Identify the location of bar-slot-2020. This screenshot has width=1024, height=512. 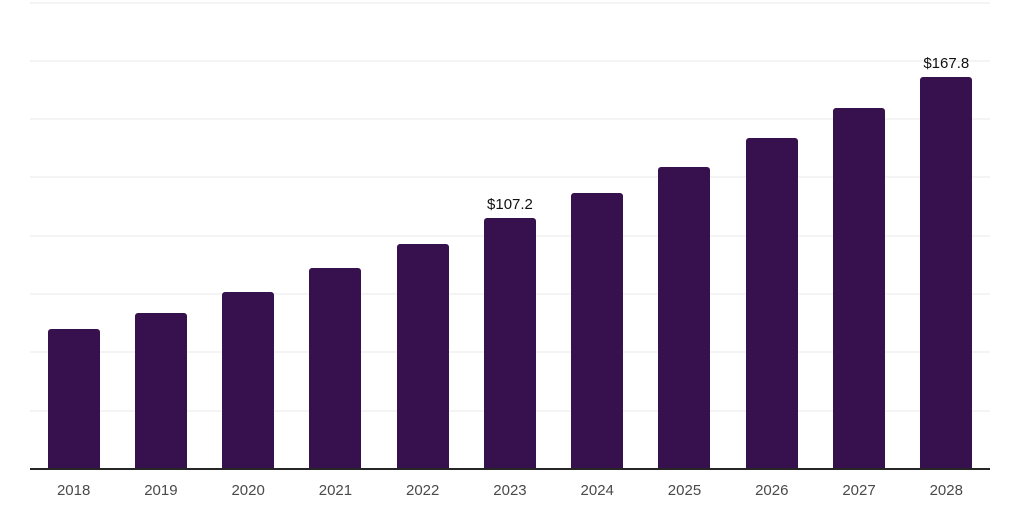
(248, 379).